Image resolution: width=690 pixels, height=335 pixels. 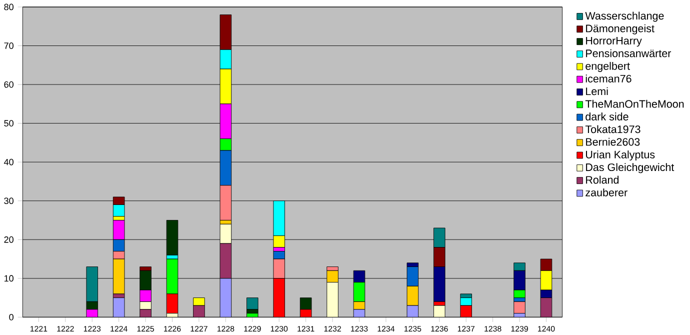 What do you see at coordinates (11, 317) in the screenshot?
I see `y-tick-label: 0` at bounding box center [11, 317].